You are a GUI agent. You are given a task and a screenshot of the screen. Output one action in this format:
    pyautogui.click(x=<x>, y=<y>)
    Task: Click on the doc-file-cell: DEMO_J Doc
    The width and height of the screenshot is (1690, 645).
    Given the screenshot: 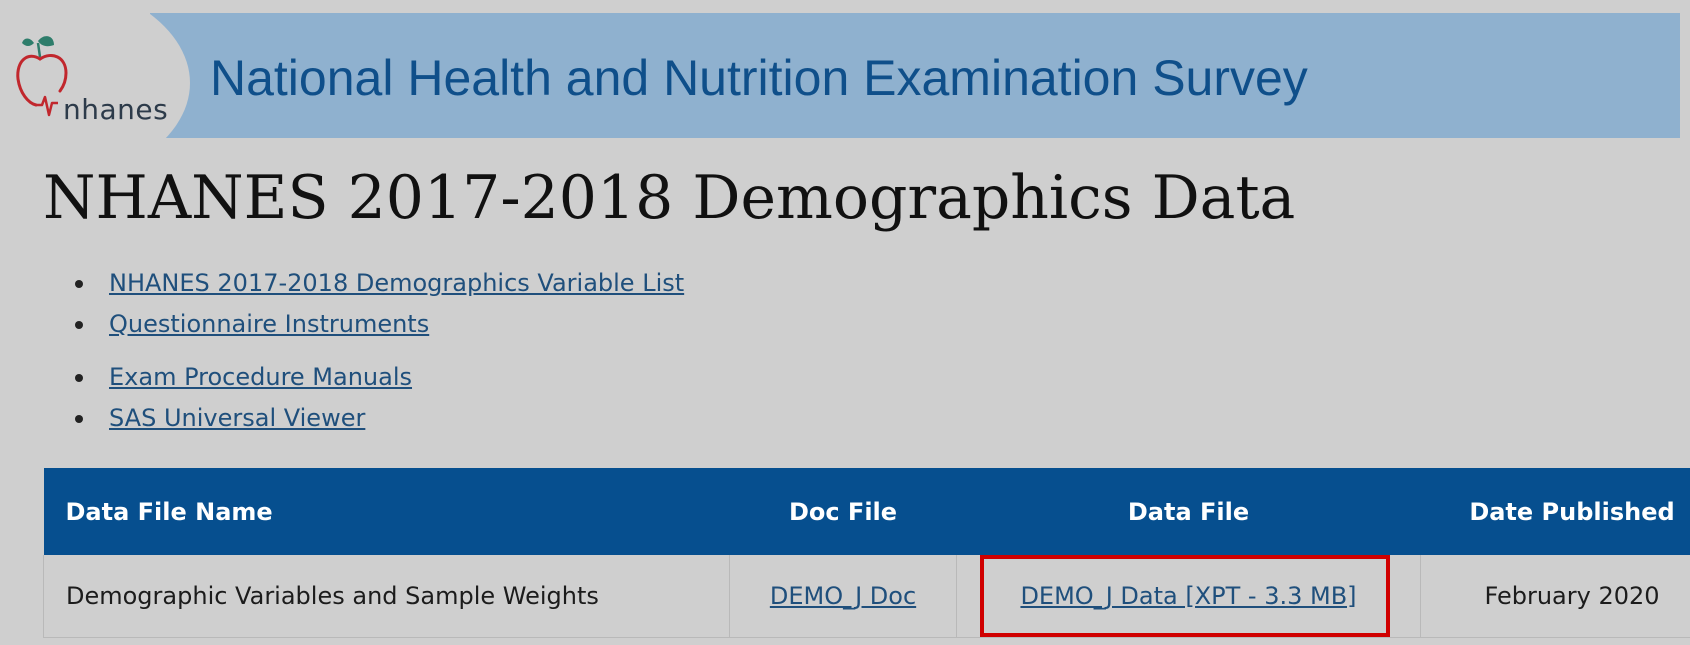 What is the action you would take?
    pyautogui.click(x=843, y=596)
    